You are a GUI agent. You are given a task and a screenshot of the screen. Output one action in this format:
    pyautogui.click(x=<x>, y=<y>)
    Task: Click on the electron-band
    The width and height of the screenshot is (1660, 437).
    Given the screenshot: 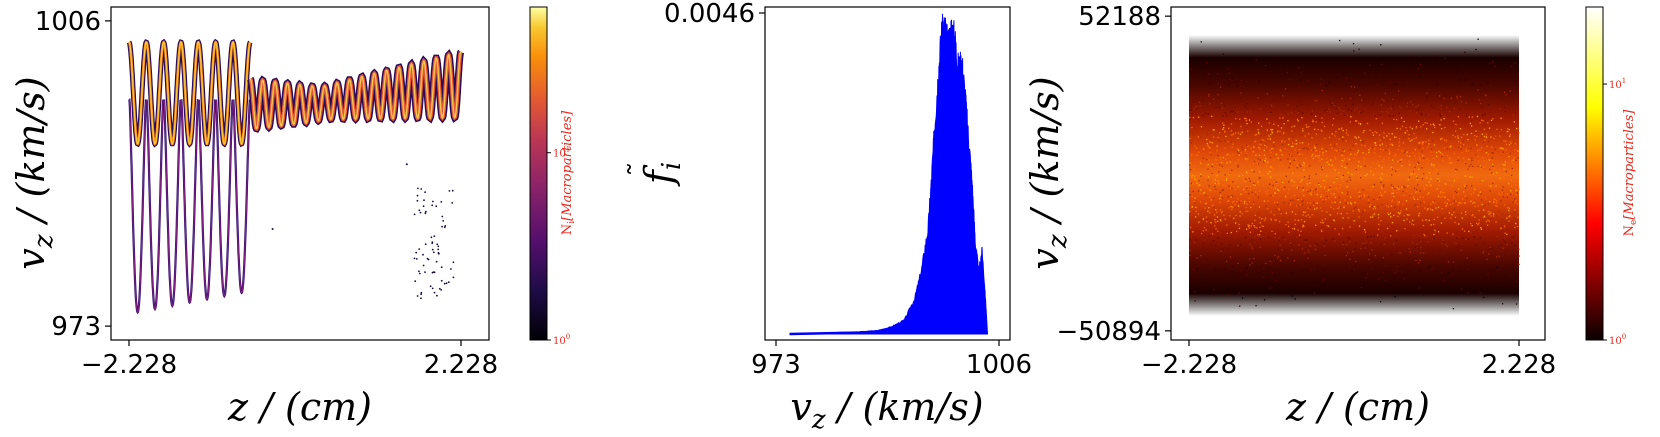 What is the action you would take?
    pyautogui.click(x=1354, y=175)
    